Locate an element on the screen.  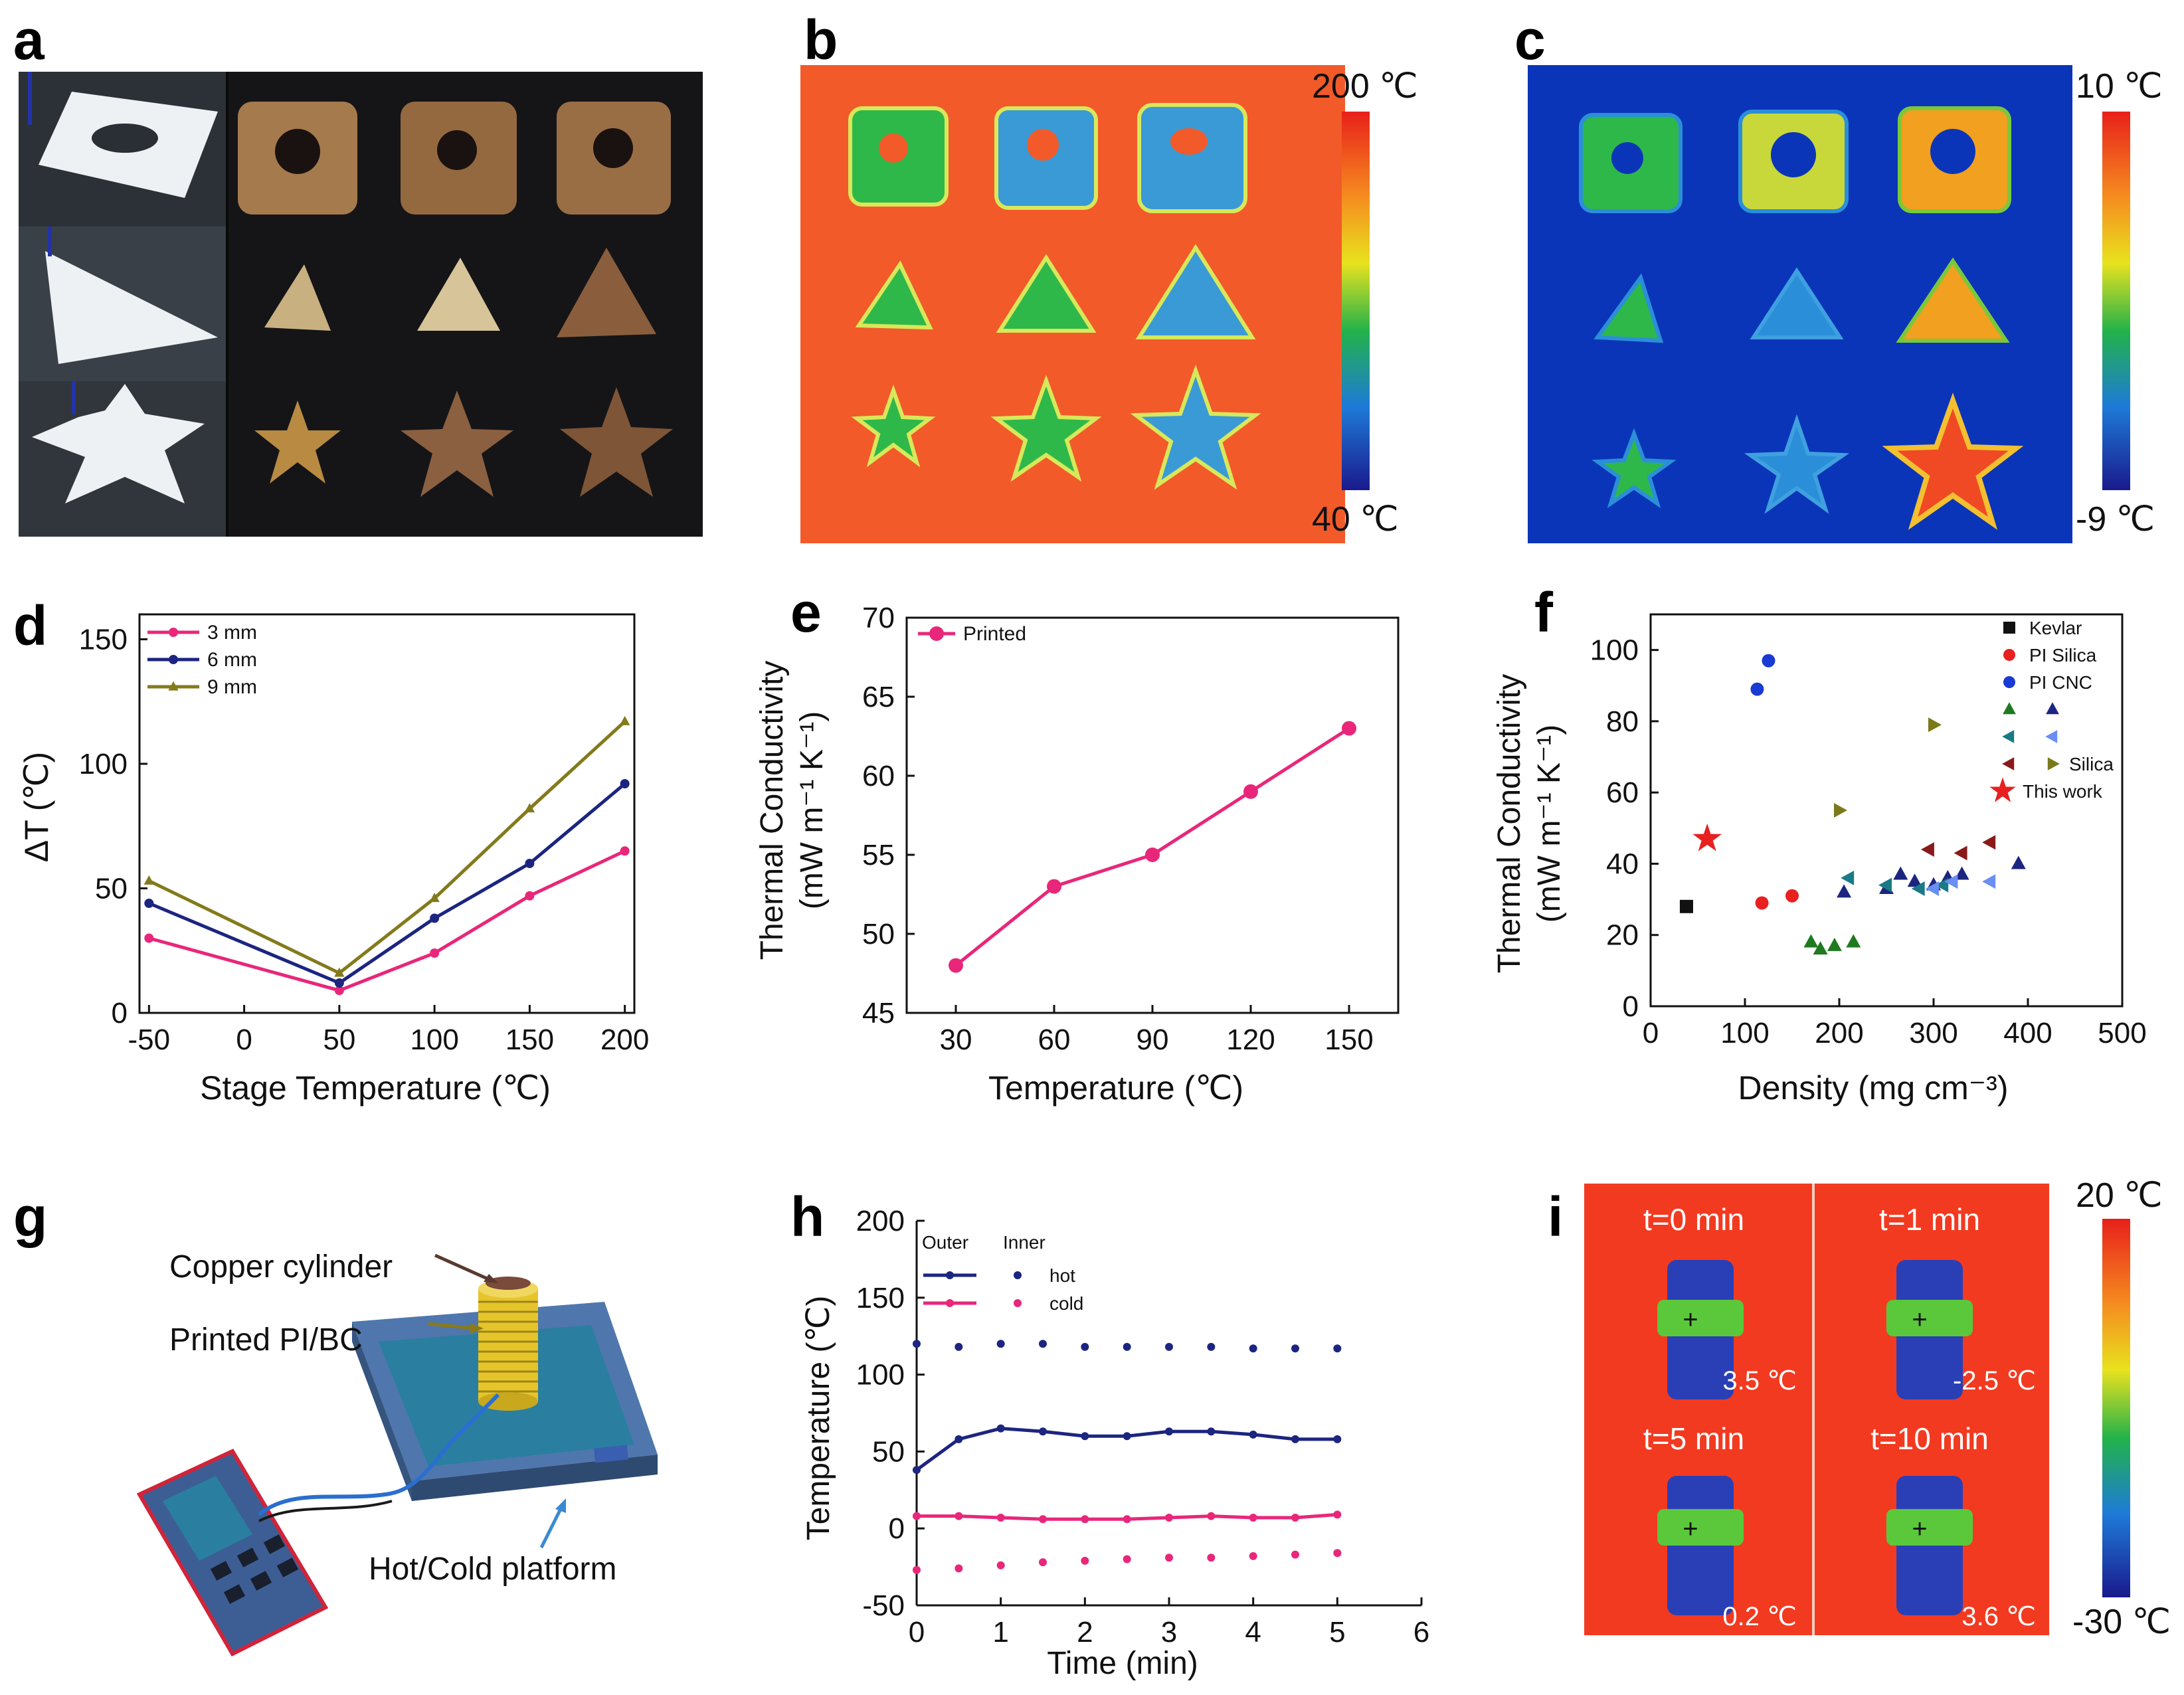
x-tick-label: 90 is located at coordinates (1153, 1040).